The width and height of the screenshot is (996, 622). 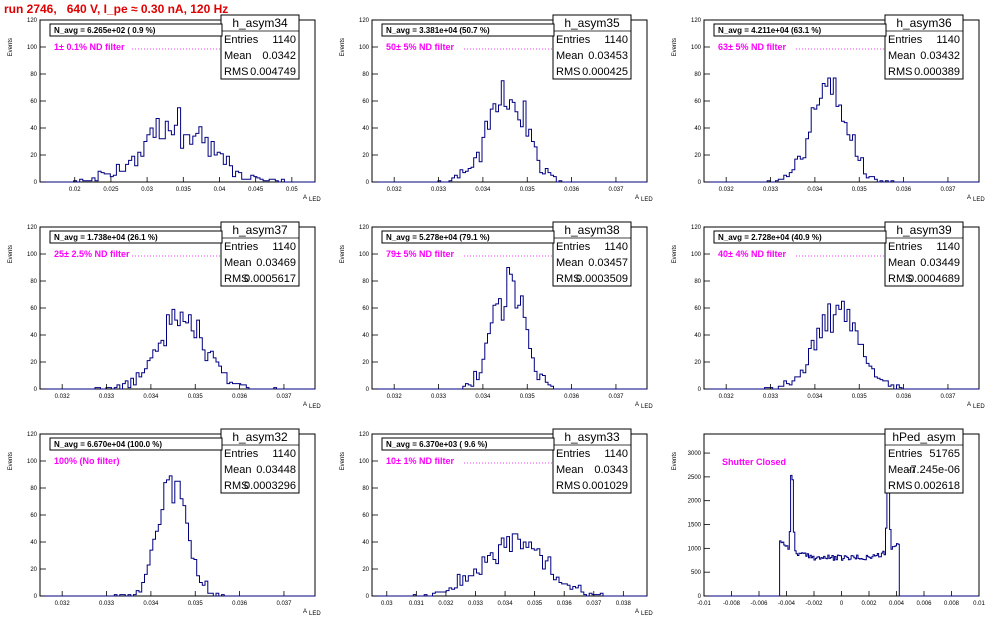 I want to click on stat-value: 0.004749, so click(x=273, y=72).